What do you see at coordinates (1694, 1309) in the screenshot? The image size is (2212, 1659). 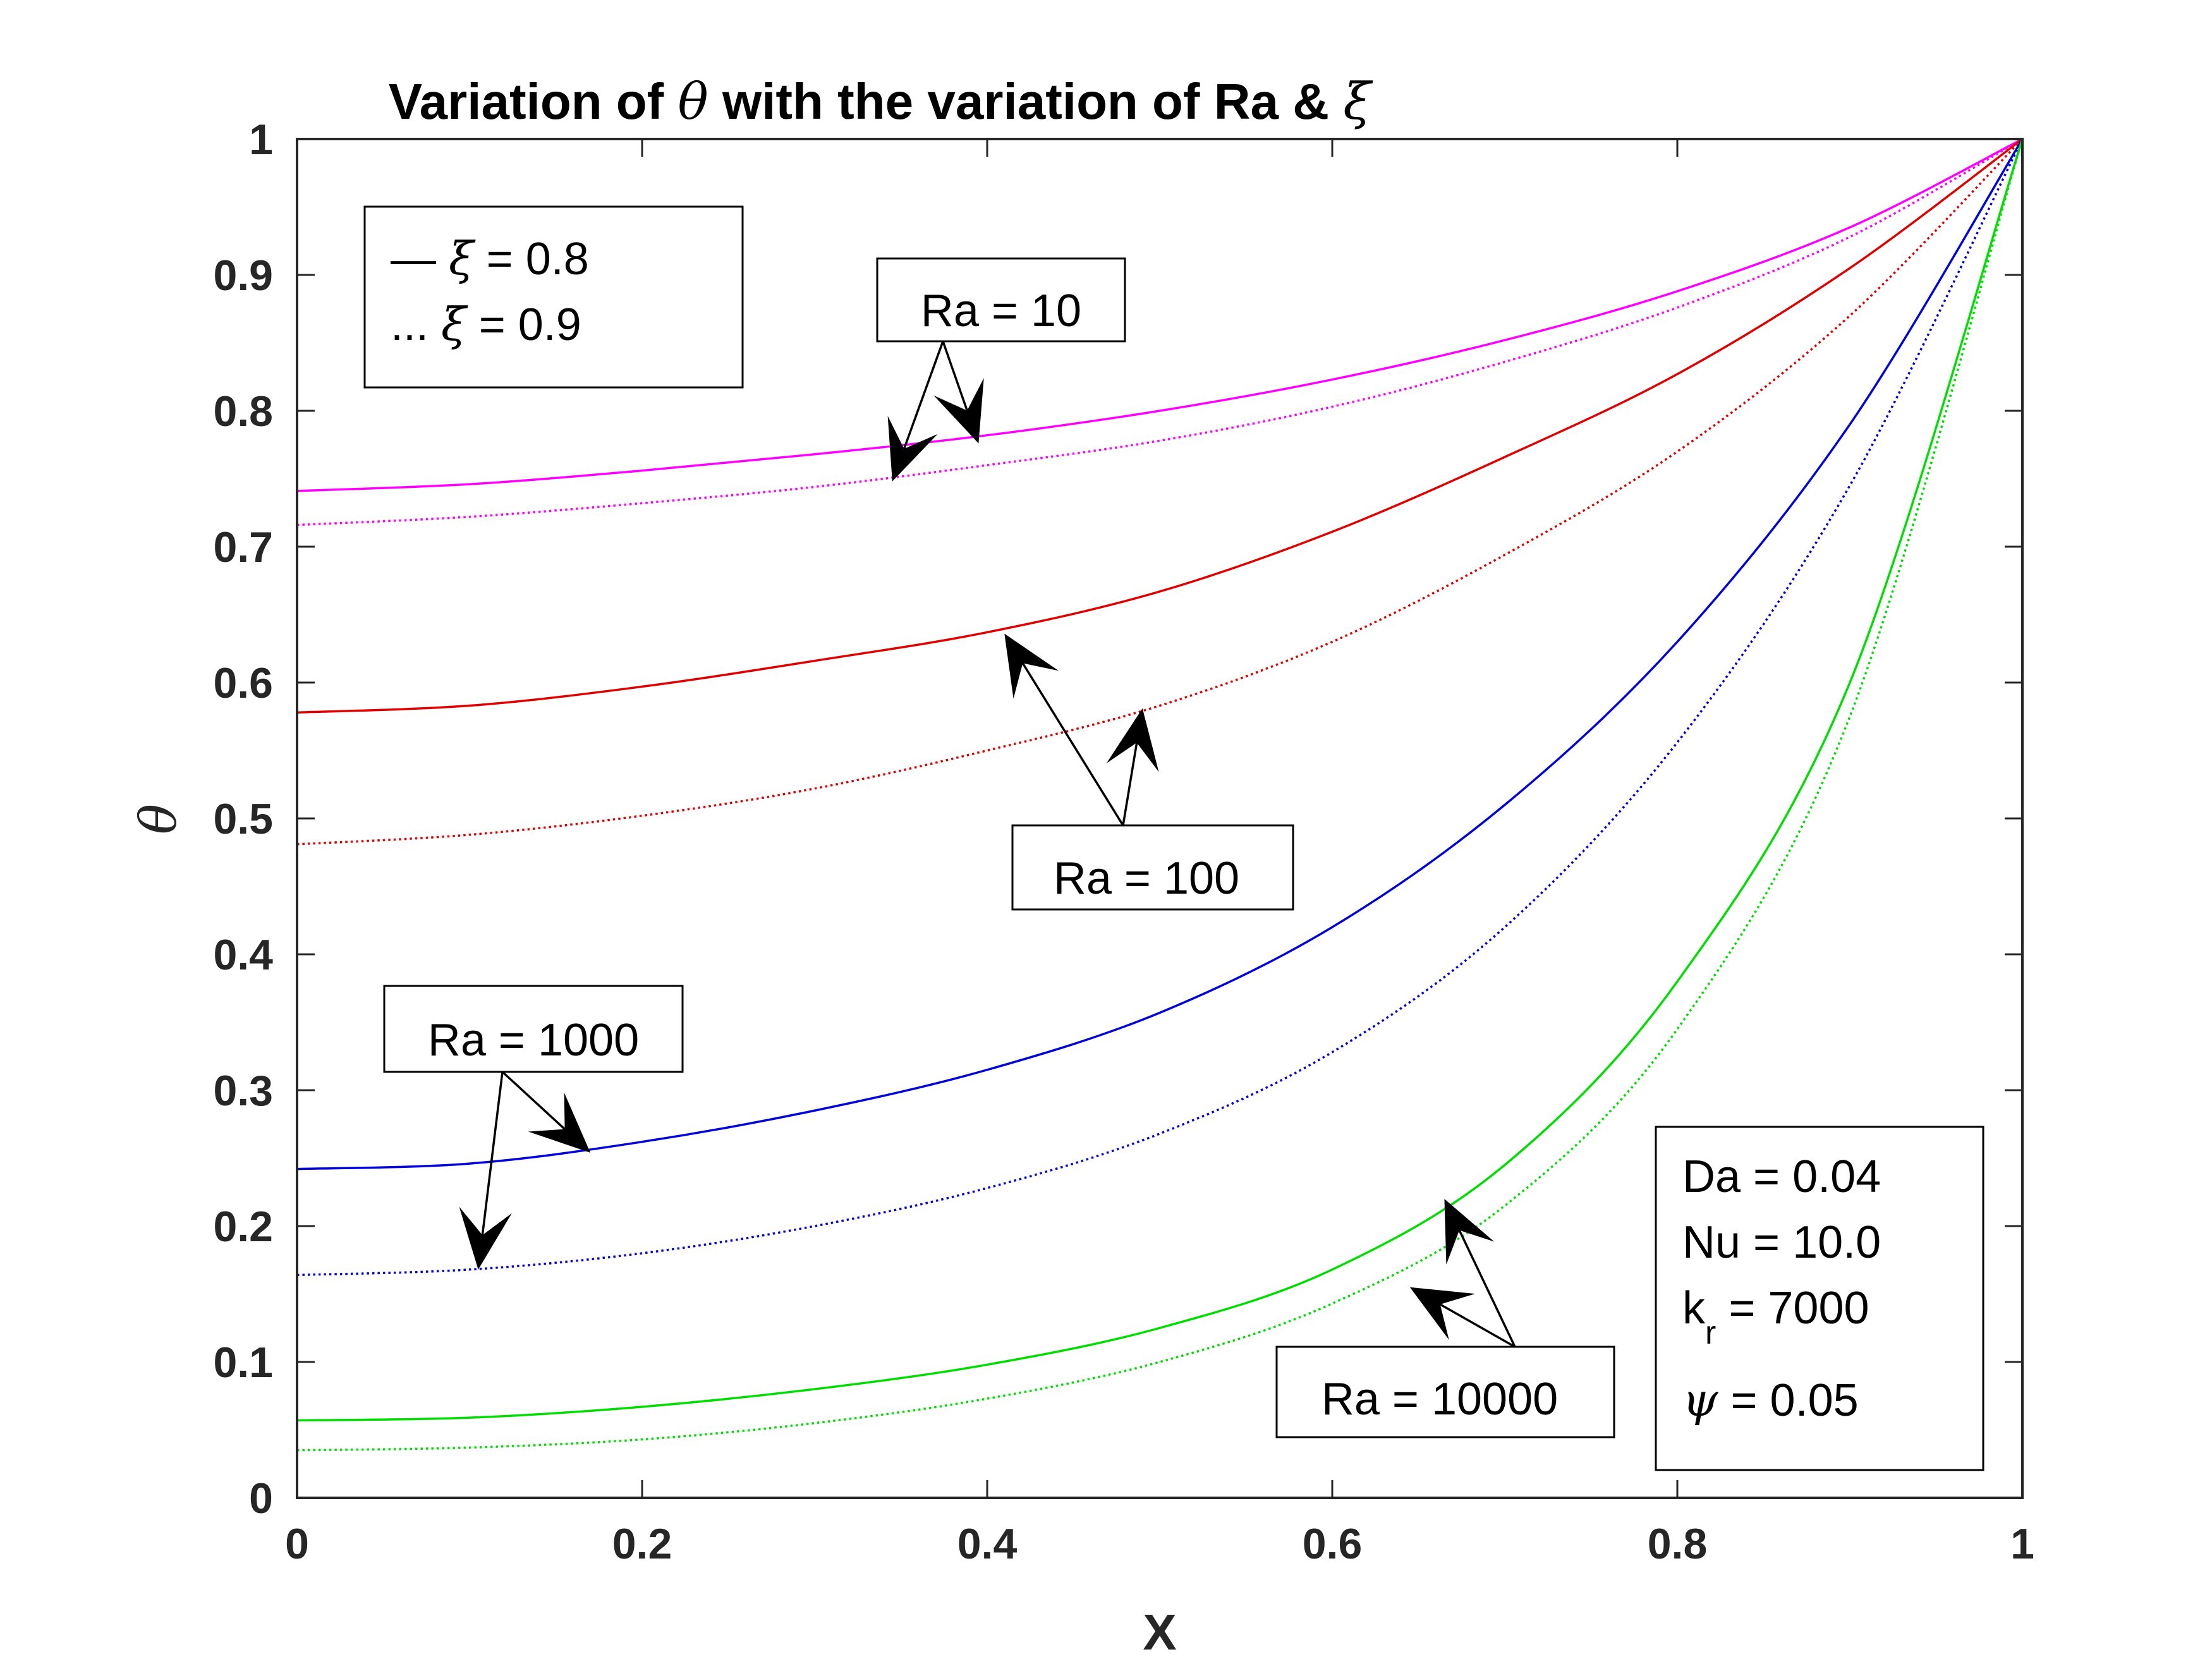 I see `param-kr-base: k` at bounding box center [1694, 1309].